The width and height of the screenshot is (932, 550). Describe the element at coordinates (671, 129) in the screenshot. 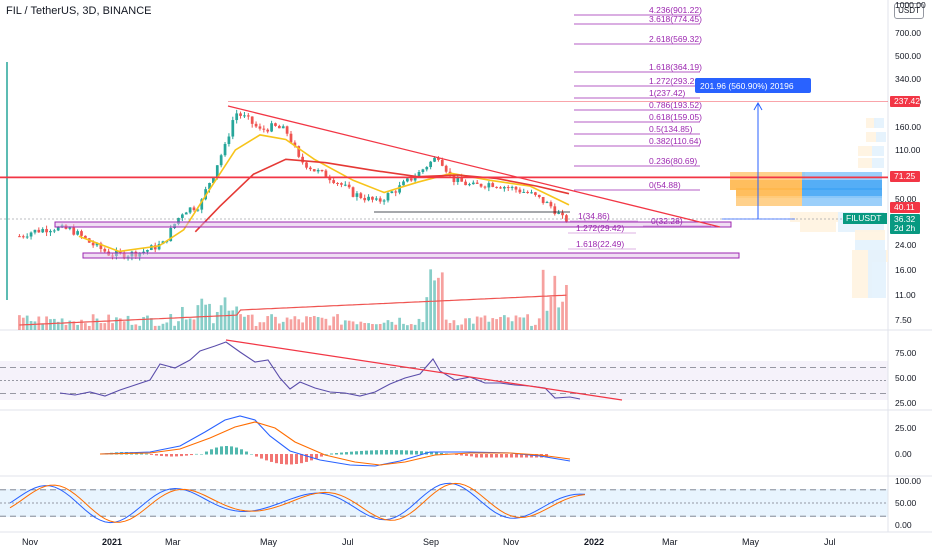

I see `fib-level-label: 0.5(134.85)` at that location.